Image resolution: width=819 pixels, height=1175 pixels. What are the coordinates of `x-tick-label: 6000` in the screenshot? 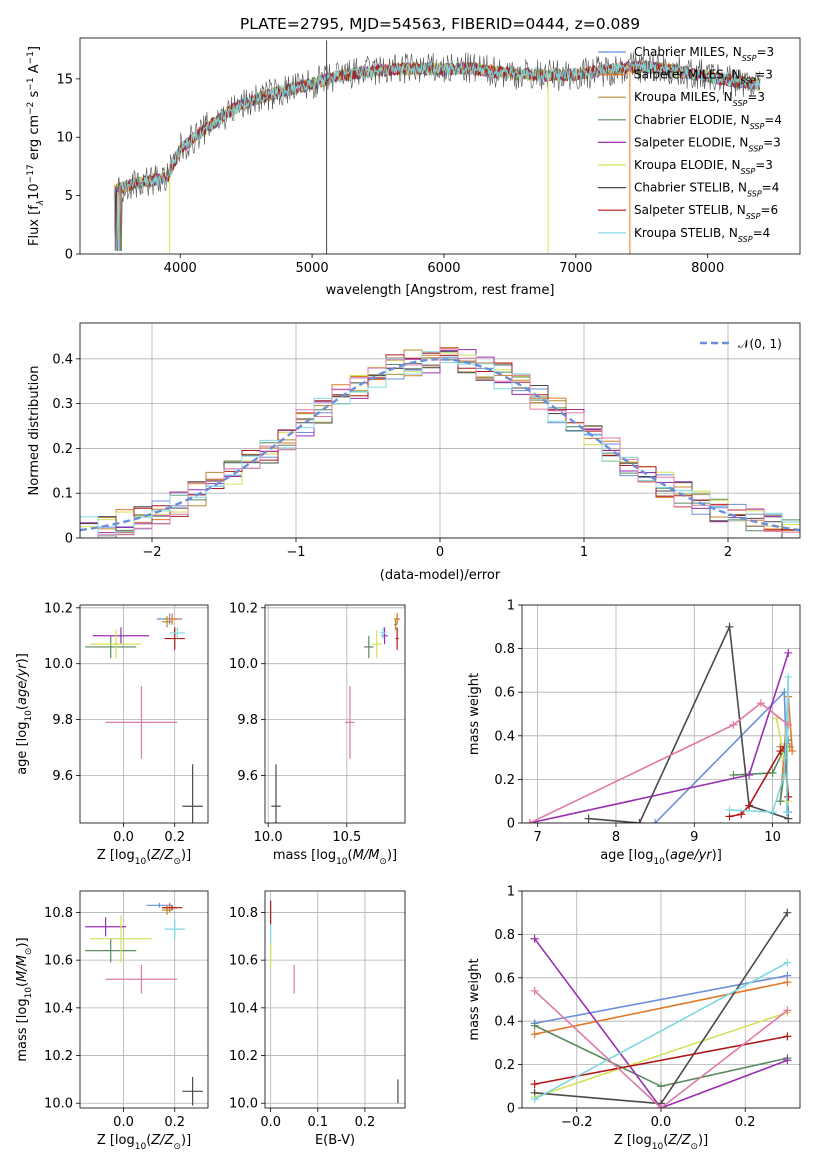 It's located at (443, 268).